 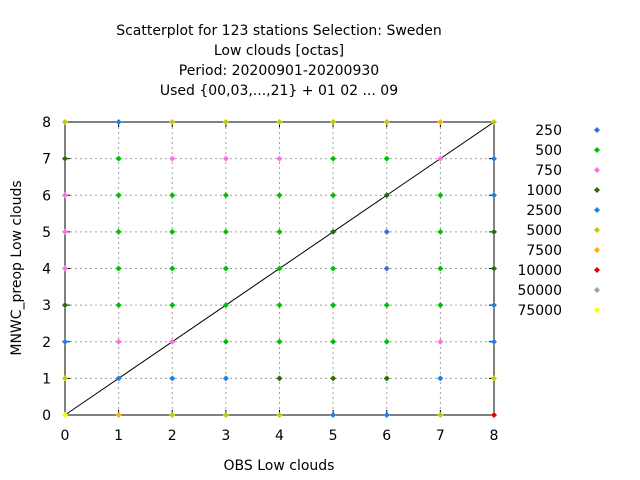 I want to click on x-tick-label: 8, so click(x=494, y=436).